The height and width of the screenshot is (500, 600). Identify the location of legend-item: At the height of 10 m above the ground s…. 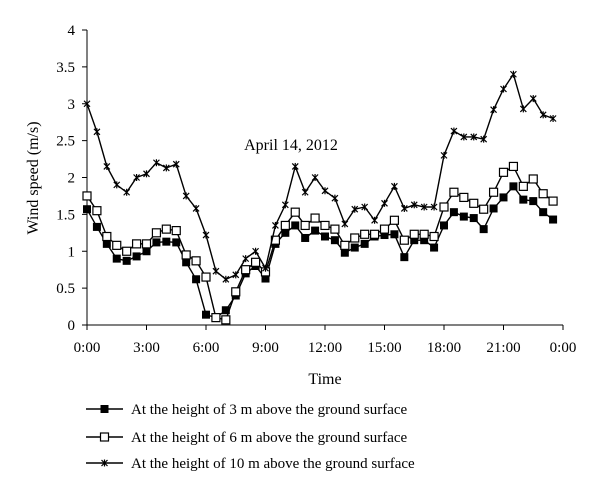
(250, 464).